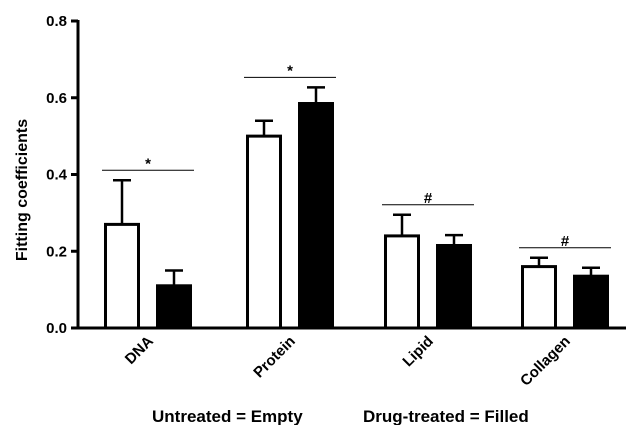  I want to click on y-tick-label: 0.0, so click(56, 328).